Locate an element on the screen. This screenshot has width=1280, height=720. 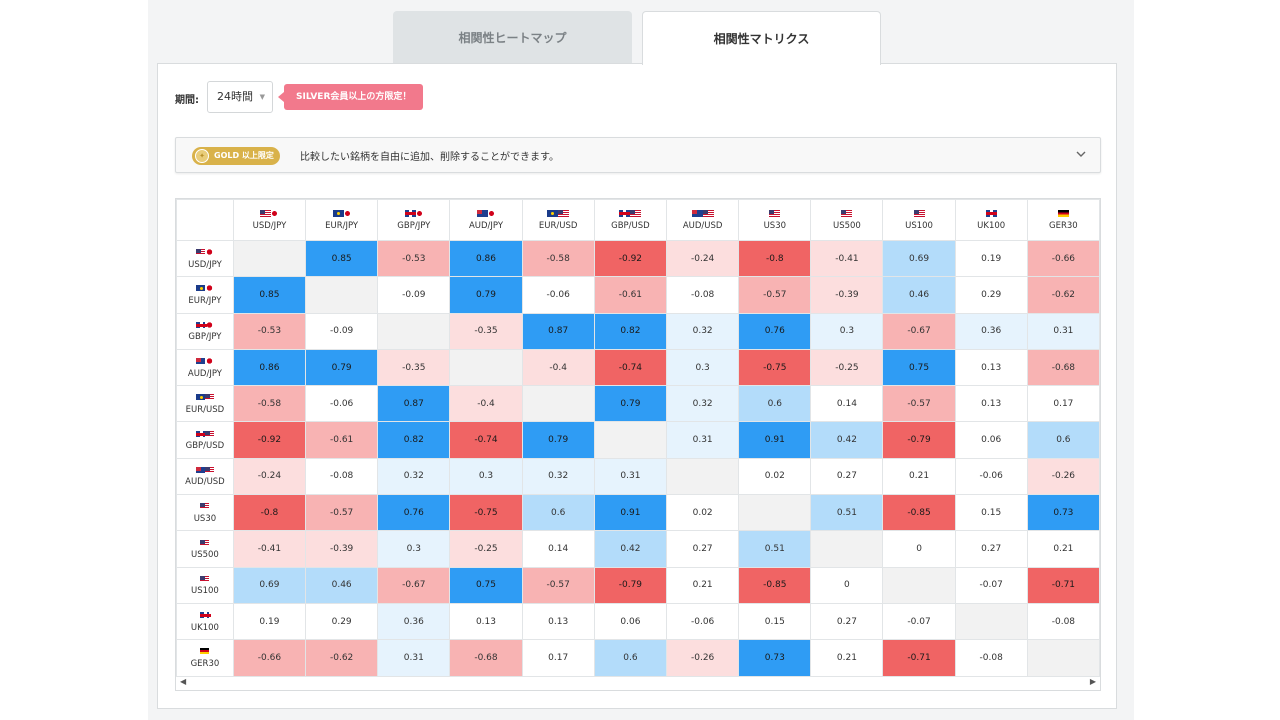
matrix-cell: 0.51 is located at coordinates (775, 549).